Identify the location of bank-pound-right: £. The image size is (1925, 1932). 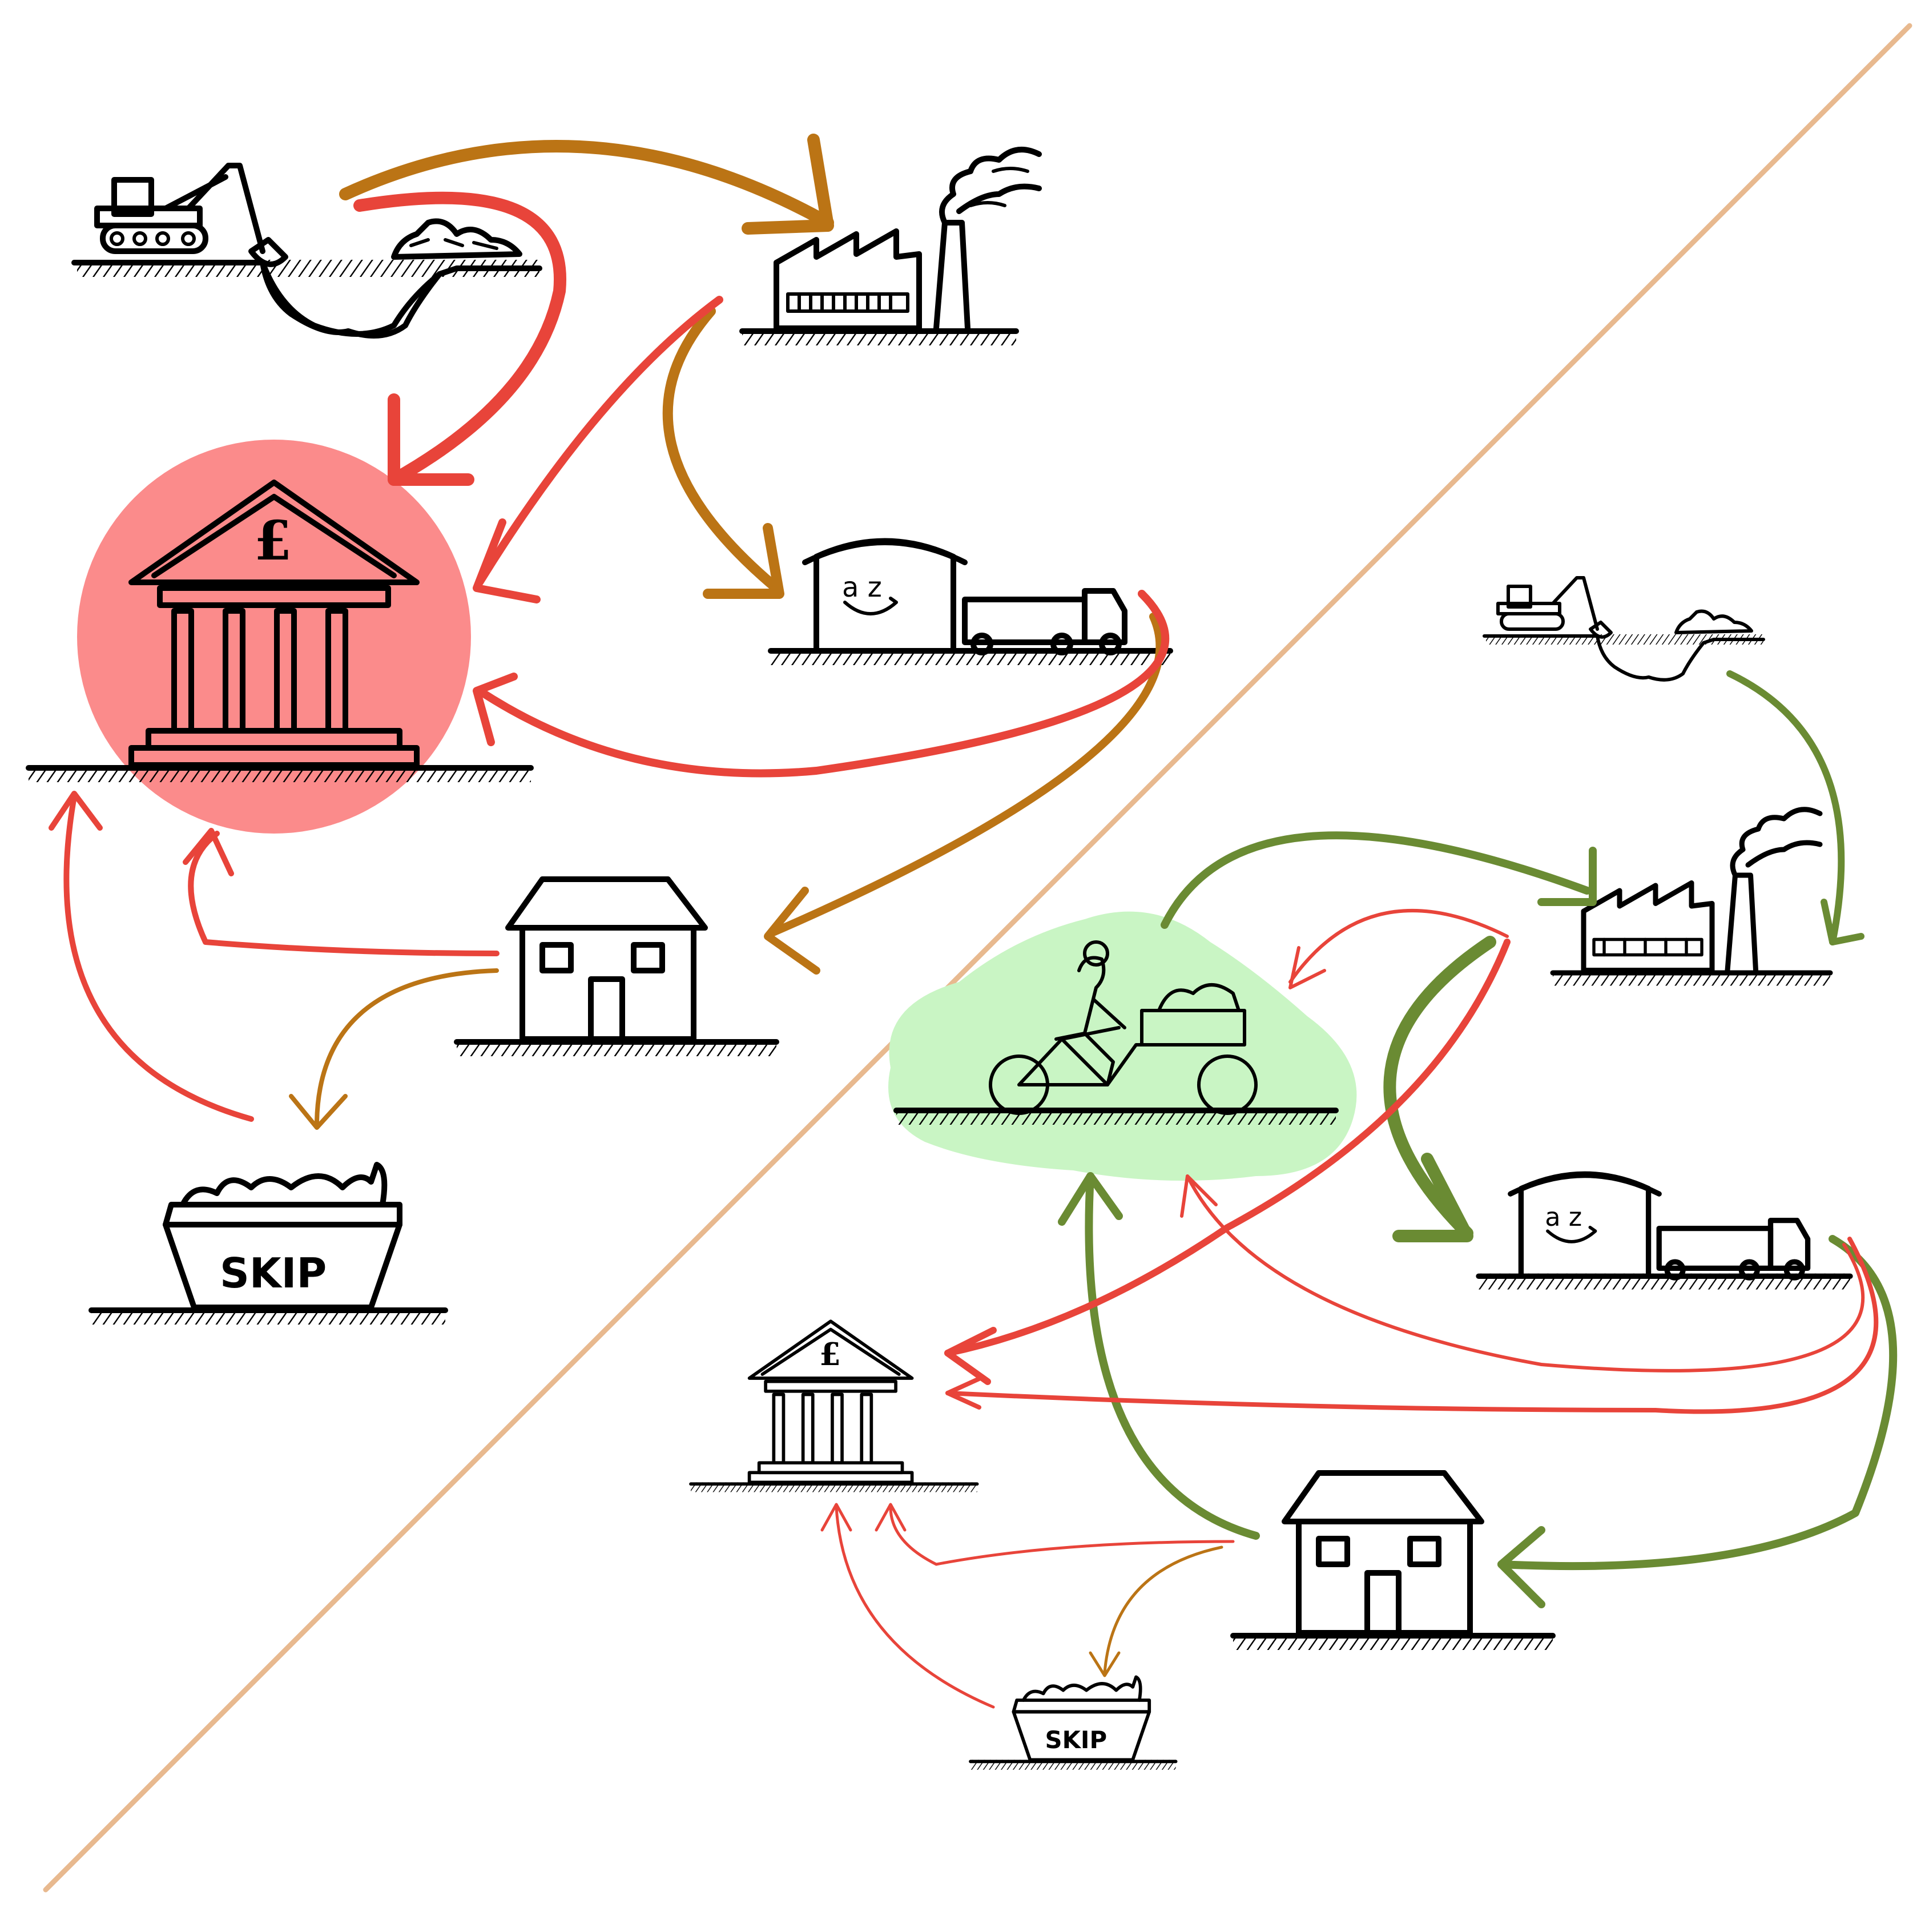
(830, 1354).